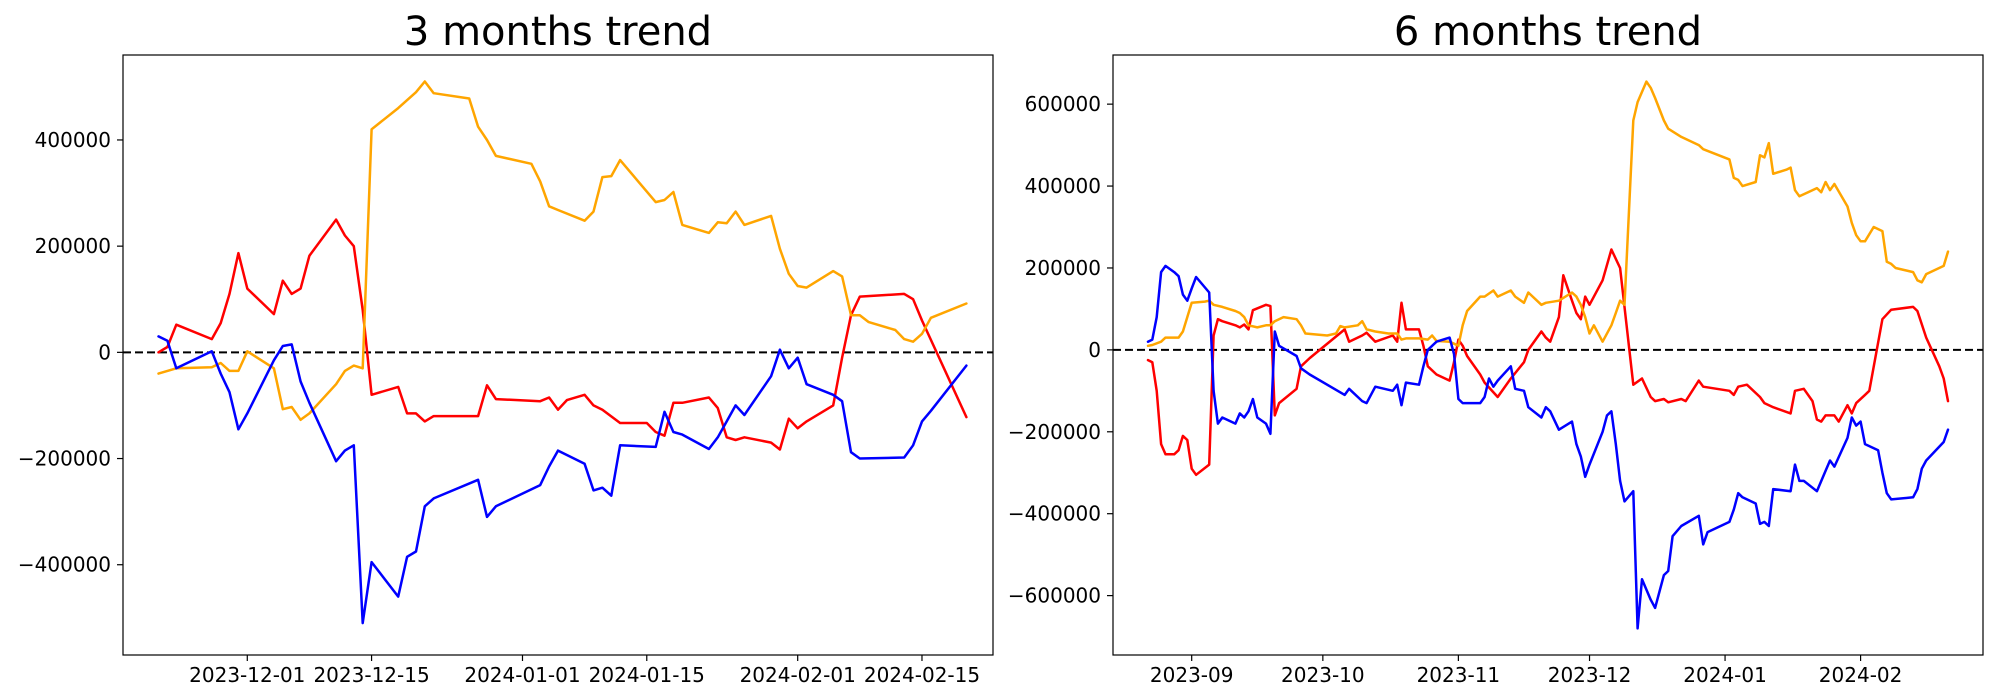 The image size is (2000, 700). Describe the element at coordinates (1548, 32) in the screenshot. I see `chart-title: 6 months trend` at that location.